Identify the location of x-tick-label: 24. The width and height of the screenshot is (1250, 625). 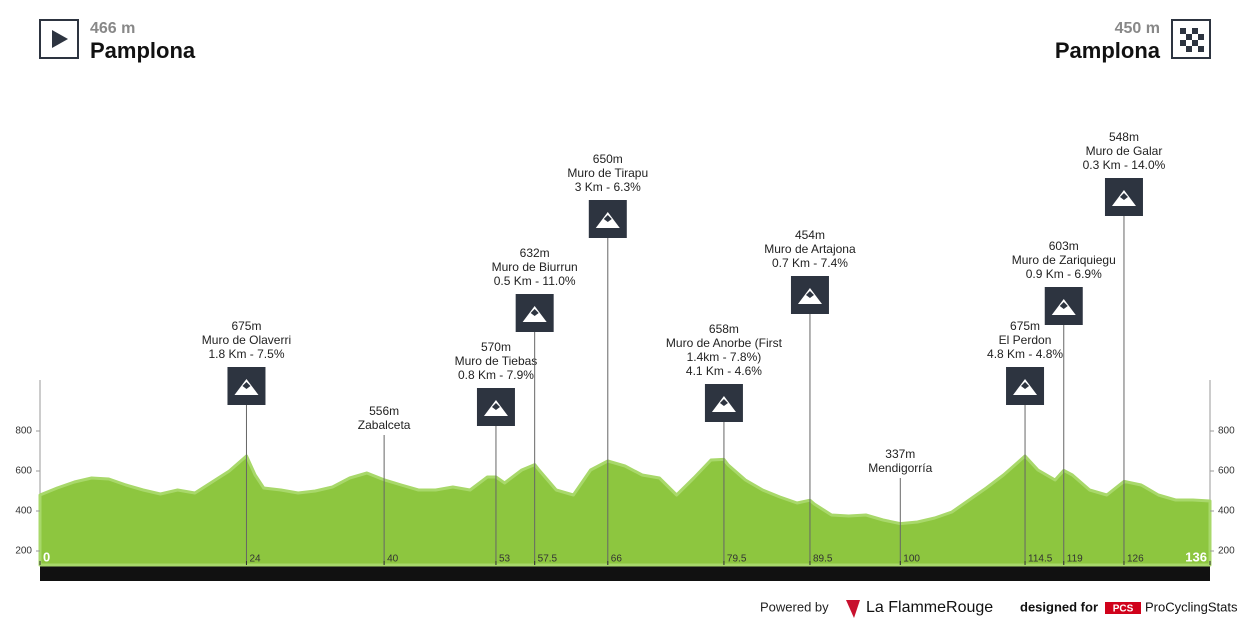
(255, 559).